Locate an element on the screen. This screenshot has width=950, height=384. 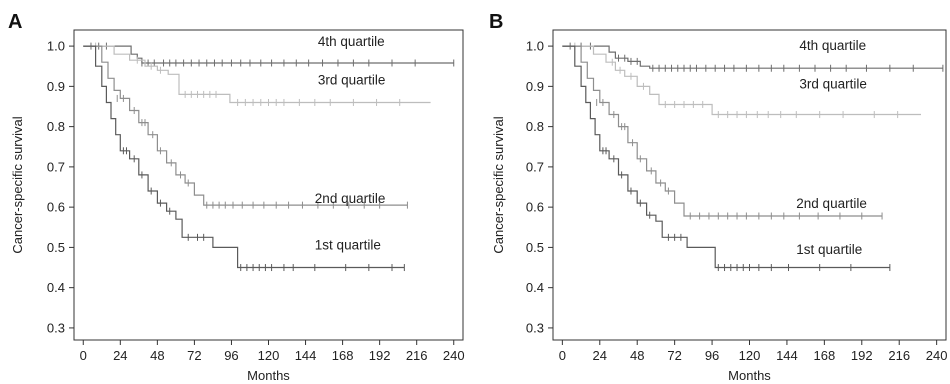
panel-letter: A is located at coordinates (15, 22).